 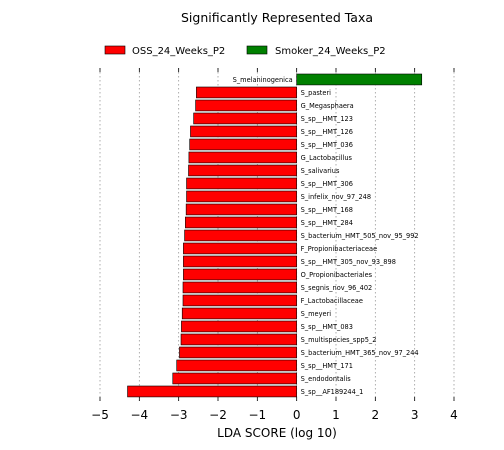 I want to click on bar-label: S_endodontalis, so click(x=326, y=379).